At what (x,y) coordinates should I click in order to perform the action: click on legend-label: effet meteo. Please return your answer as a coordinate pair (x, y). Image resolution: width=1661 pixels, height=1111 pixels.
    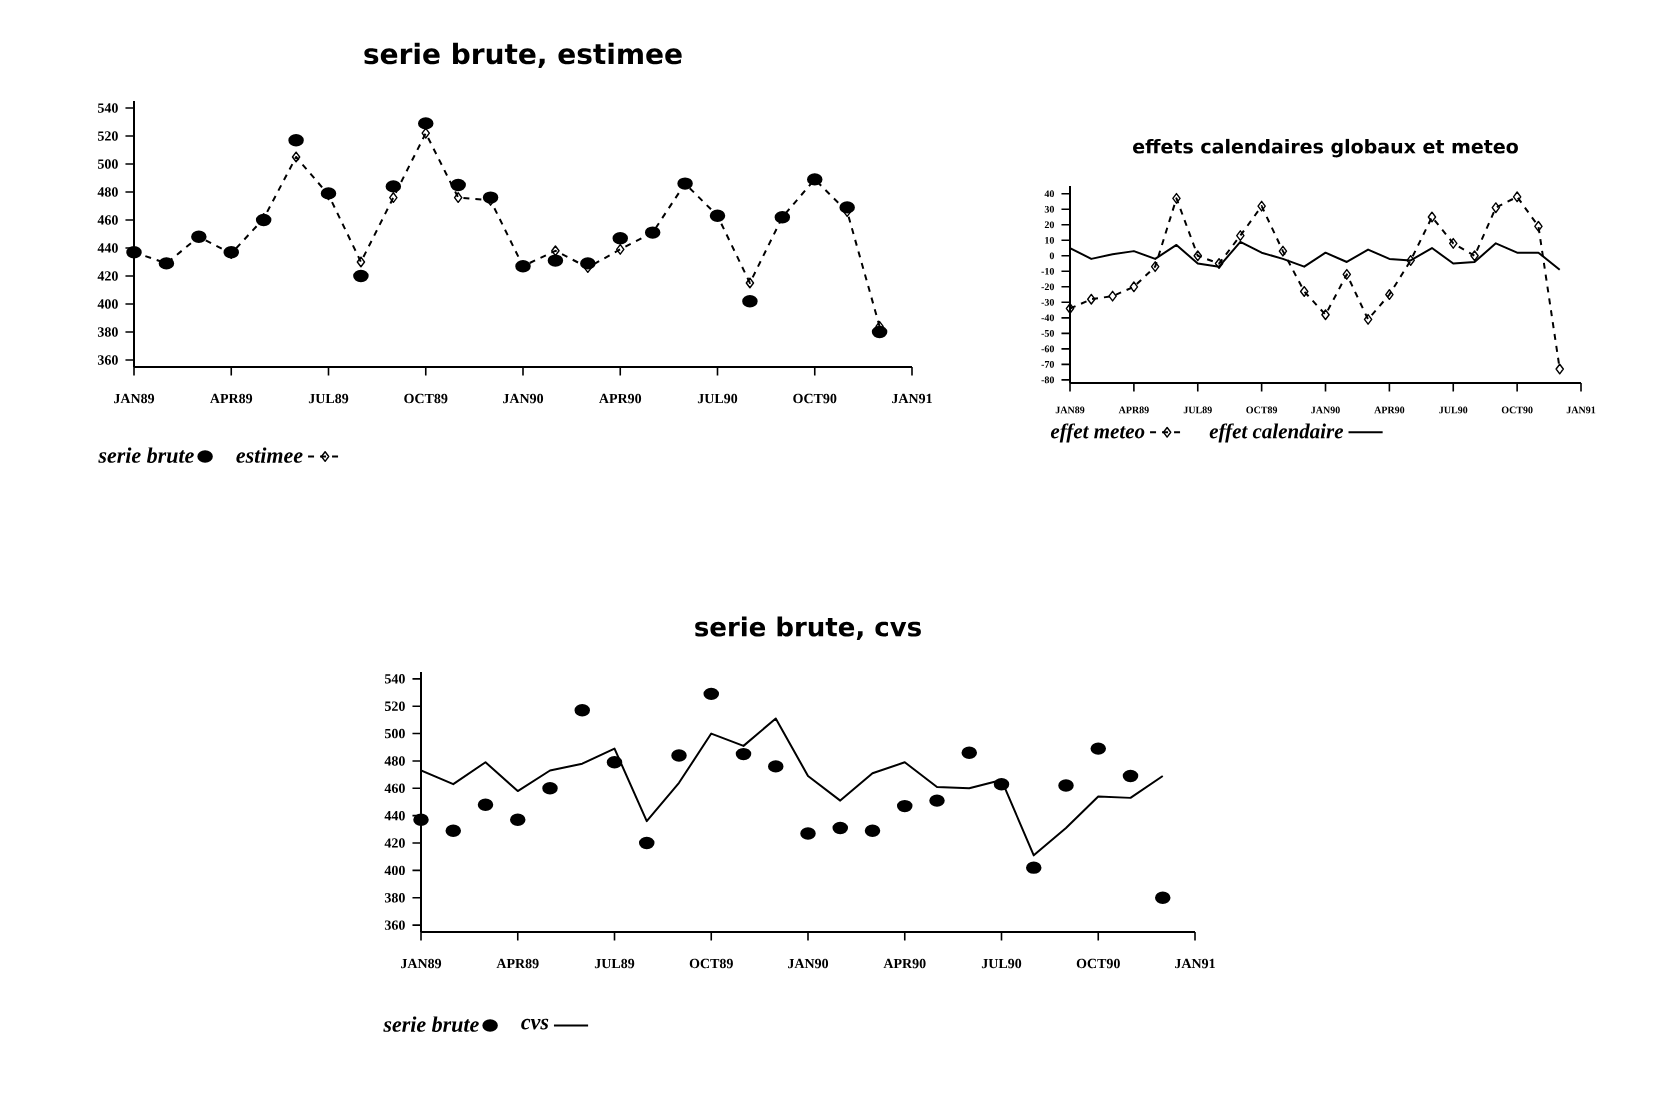
    Looking at the image, I should click on (1097, 433).